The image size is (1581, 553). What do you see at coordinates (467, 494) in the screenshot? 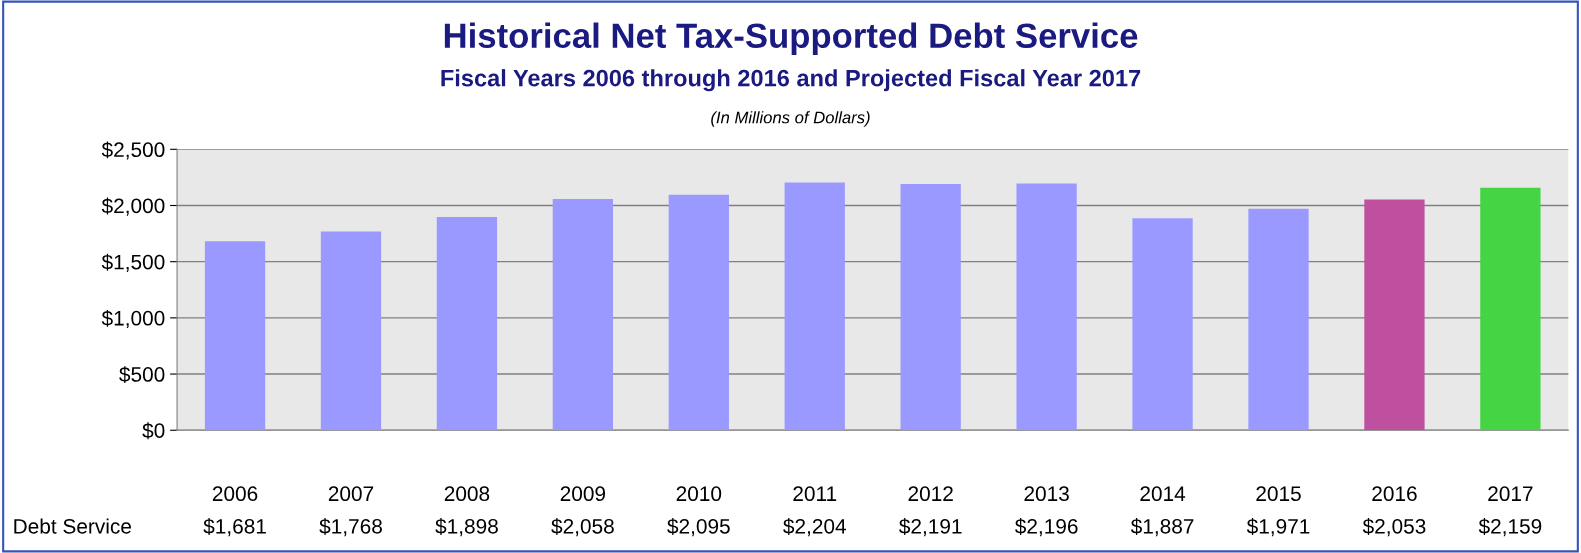
I see `x-tick-label: 2008` at bounding box center [467, 494].